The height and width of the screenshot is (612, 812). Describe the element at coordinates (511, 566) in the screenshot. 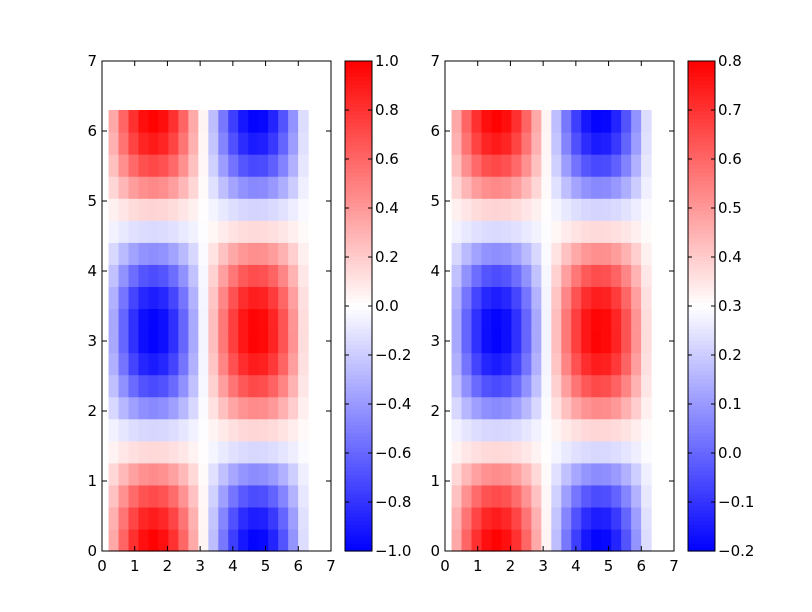

I see `right-x-tick-label: 2` at that location.